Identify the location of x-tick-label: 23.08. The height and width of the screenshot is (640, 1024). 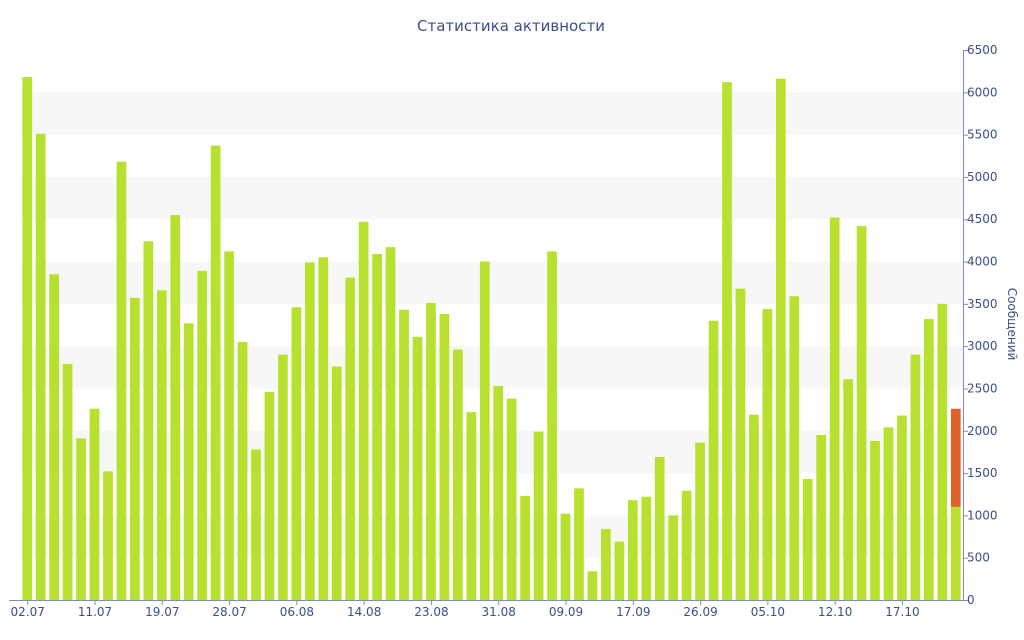
(431, 612).